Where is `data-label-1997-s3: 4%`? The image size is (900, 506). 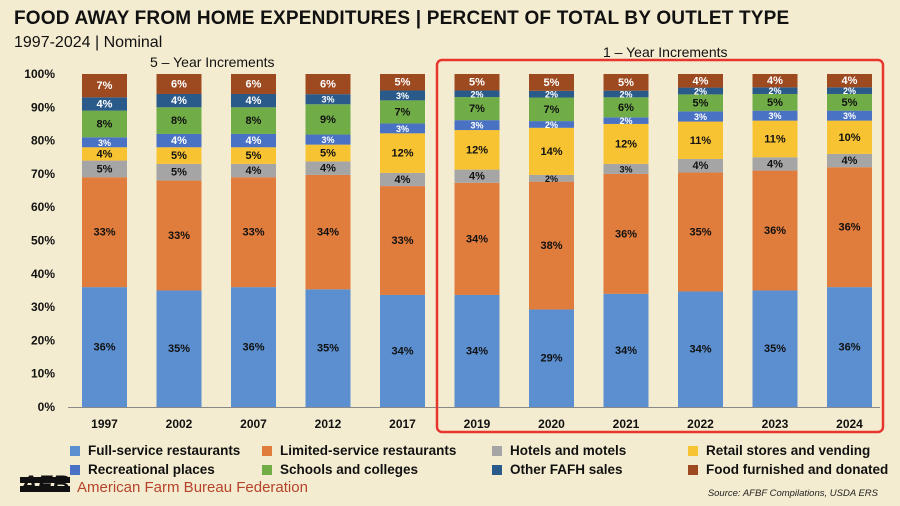
data-label-1997-s3: 4% is located at coordinates (105, 154).